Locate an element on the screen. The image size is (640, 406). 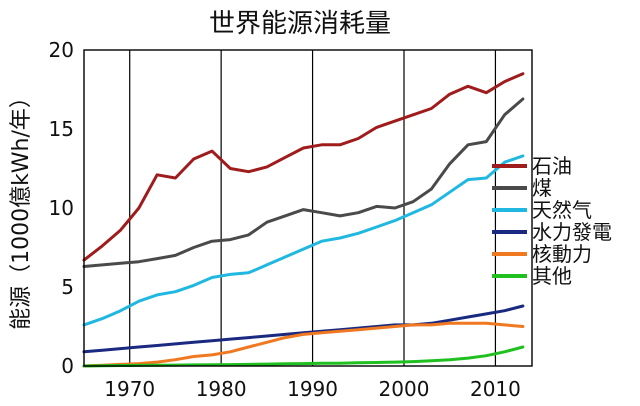
y-axis-title: 能源（1000億kWh/年） is located at coordinates (21, 208).